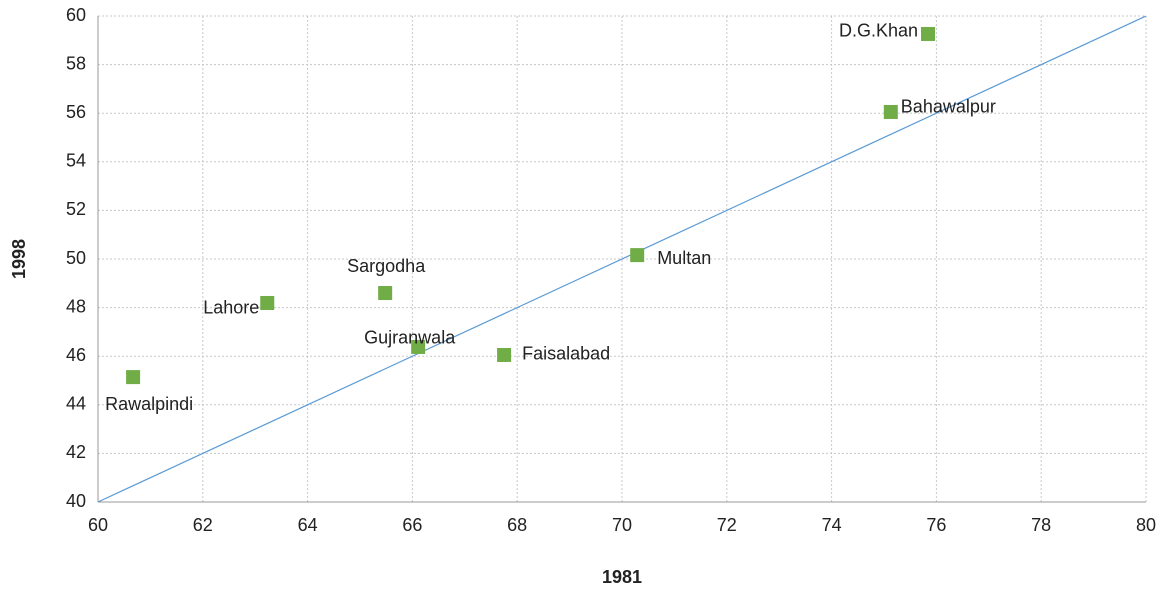 The width and height of the screenshot is (1172, 591). I want to click on x-tick-label: 72, so click(727, 525).